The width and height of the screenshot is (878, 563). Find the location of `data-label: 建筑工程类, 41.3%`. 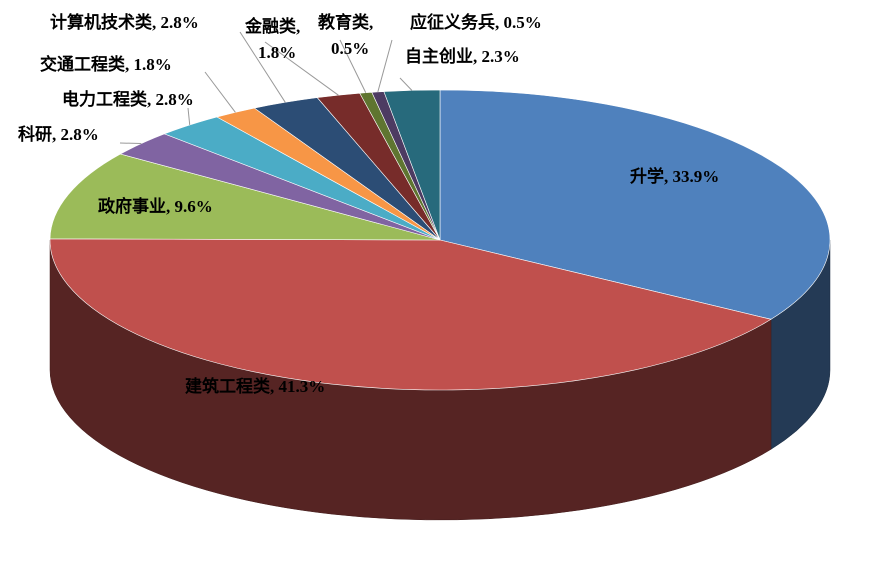

data-label: 建筑工程类, 41.3% is located at coordinates (255, 386).